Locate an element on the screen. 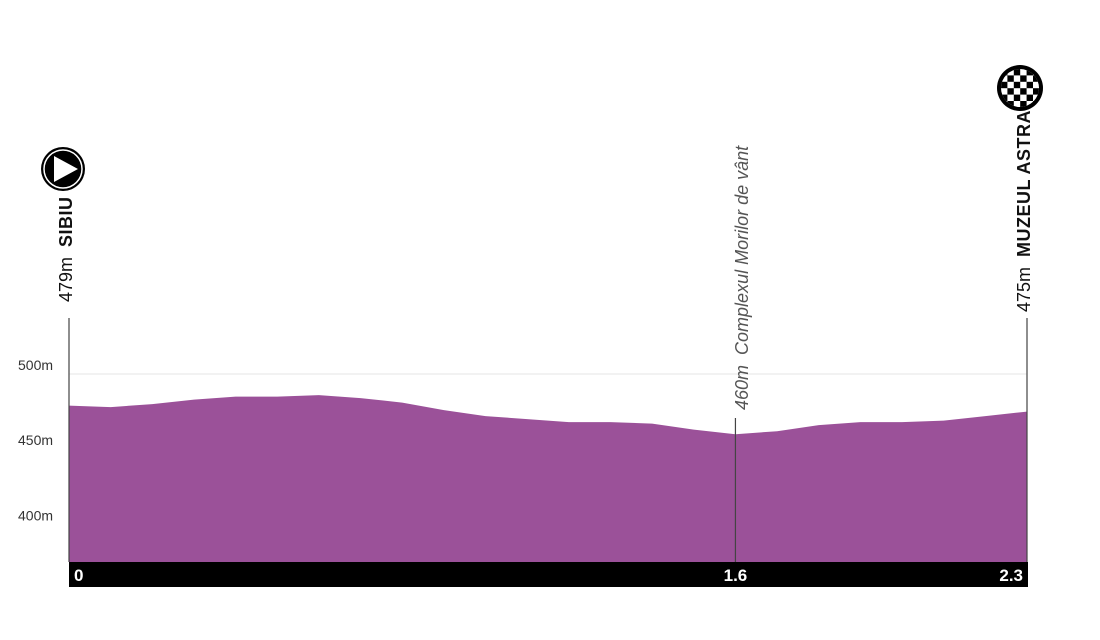  finish-altitude: 475m is located at coordinates (1024, 289).